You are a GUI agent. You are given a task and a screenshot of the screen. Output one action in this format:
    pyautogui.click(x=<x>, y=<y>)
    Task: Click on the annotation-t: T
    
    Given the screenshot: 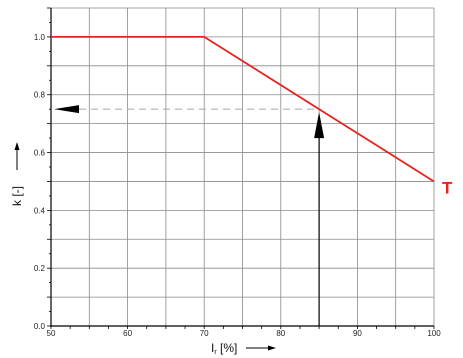 What is the action you would take?
    pyautogui.click(x=447, y=187)
    